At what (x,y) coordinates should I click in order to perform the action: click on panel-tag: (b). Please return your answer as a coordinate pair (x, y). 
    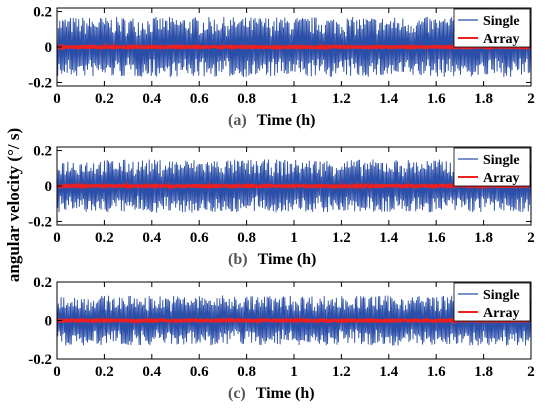
    Looking at the image, I should click on (238, 259).